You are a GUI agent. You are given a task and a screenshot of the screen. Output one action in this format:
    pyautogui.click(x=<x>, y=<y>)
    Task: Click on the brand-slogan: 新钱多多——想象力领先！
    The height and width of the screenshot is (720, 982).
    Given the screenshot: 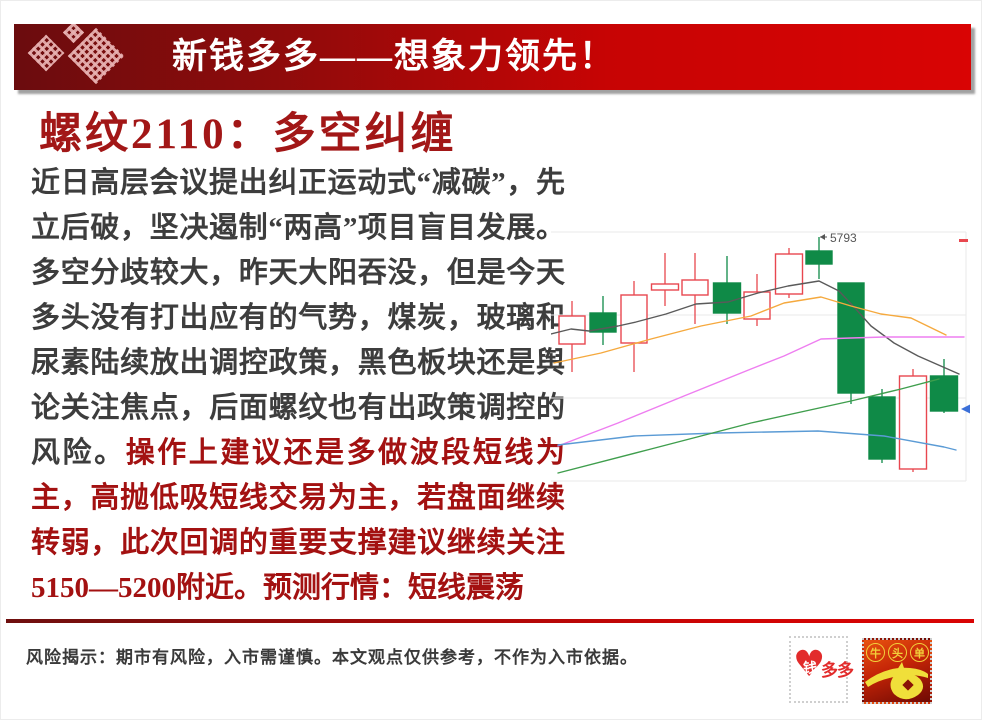 What is the action you would take?
    pyautogui.click(x=394, y=56)
    